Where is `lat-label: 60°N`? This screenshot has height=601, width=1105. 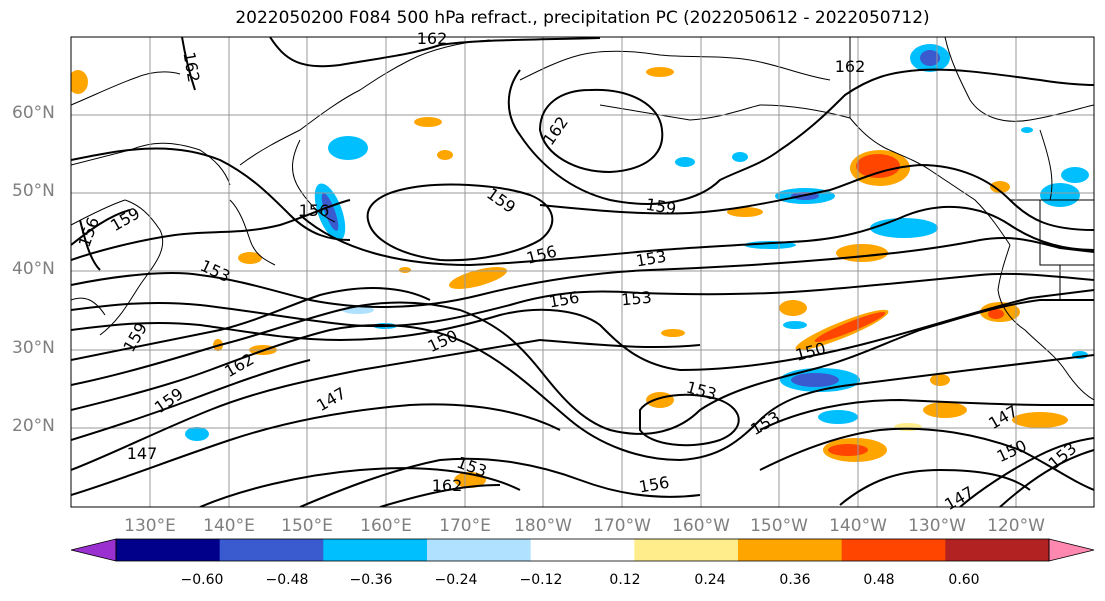
lat-label: 60°N is located at coordinates (33, 113).